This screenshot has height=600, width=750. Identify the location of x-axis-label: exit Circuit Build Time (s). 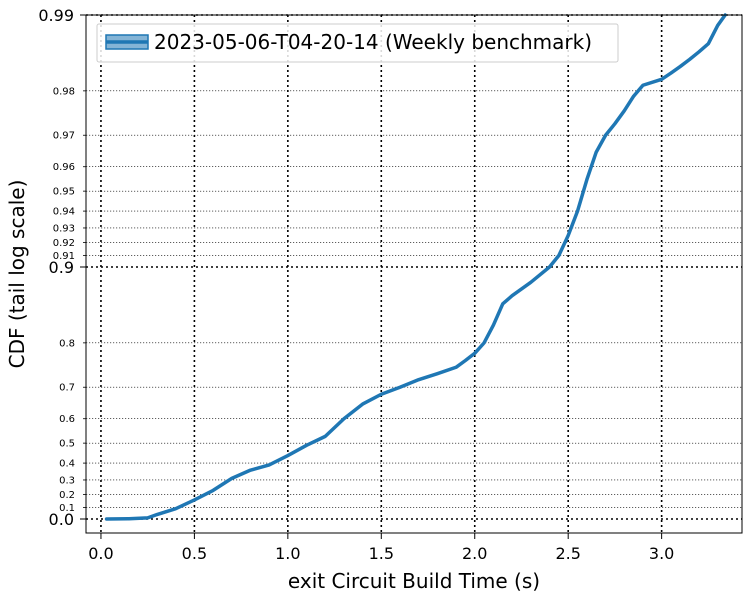
(414, 581).